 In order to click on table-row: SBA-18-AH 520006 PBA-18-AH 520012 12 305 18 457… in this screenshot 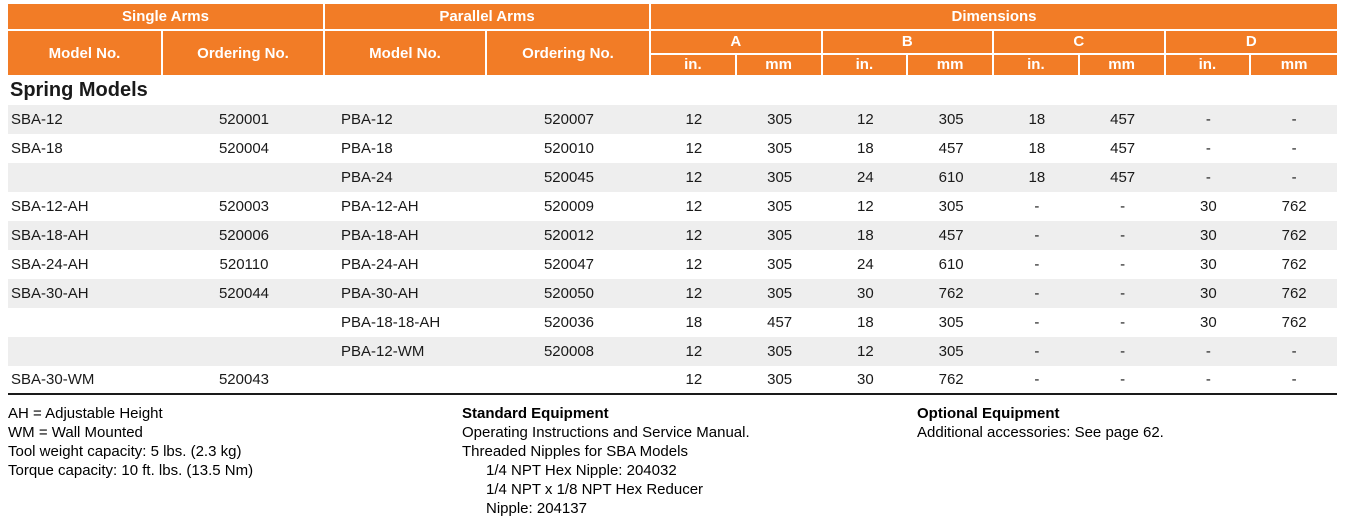, I will do `click(672, 235)`.